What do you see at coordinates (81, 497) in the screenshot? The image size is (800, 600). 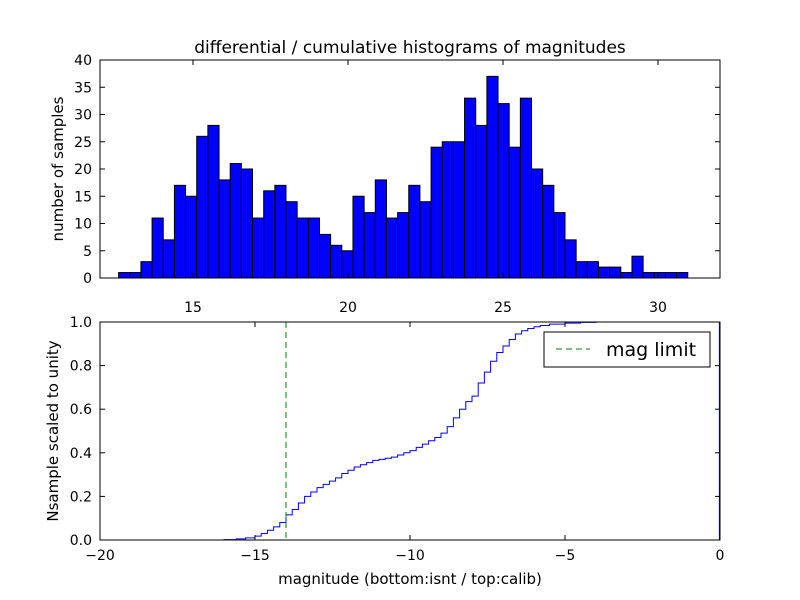 I see `y-tick-label: 0.2` at bounding box center [81, 497].